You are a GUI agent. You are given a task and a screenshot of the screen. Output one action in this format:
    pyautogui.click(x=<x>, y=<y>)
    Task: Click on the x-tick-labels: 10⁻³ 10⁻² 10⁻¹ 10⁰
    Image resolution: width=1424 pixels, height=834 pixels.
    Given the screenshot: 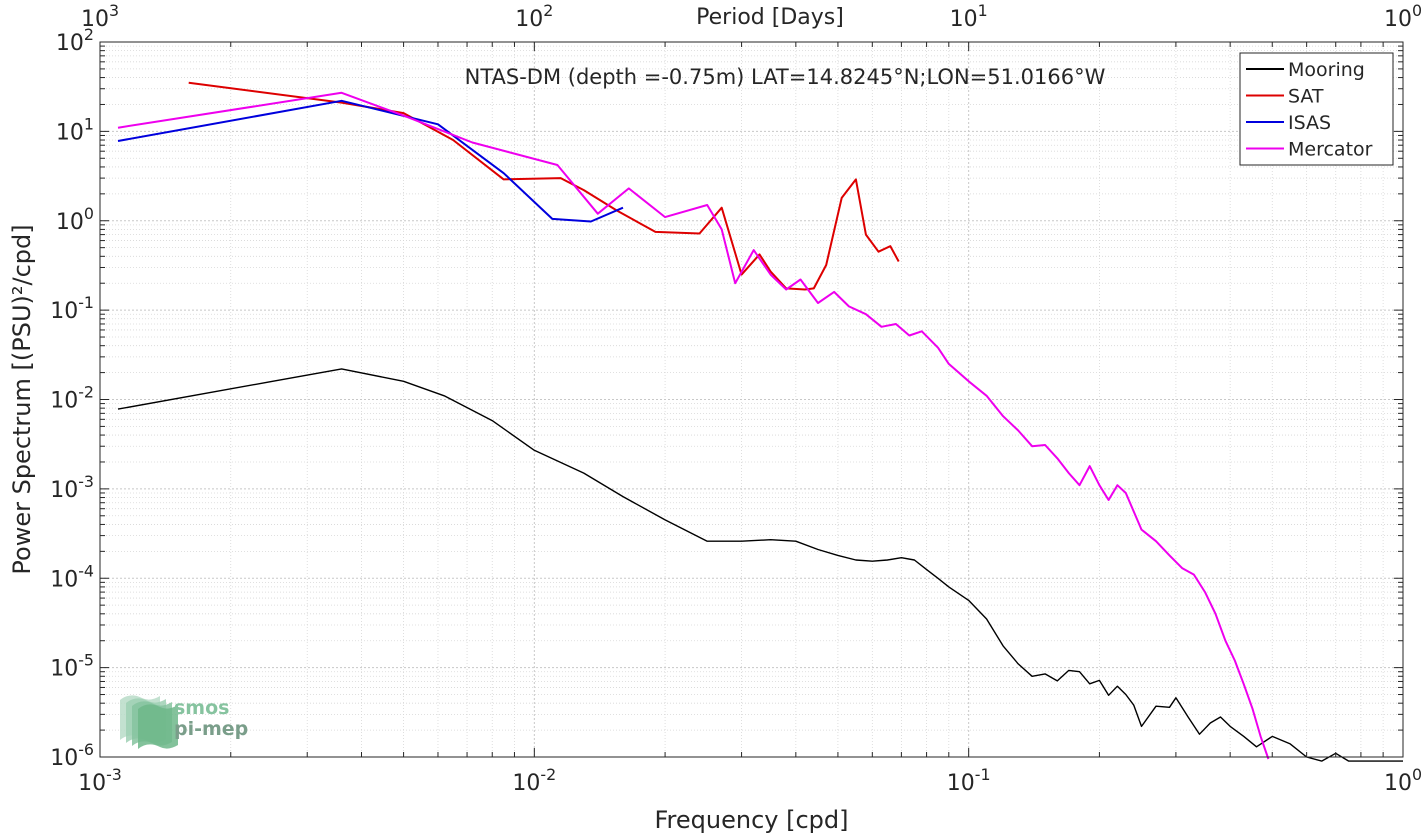 What is the action you would take?
    pyautogui.click(x=750, y=780)
    